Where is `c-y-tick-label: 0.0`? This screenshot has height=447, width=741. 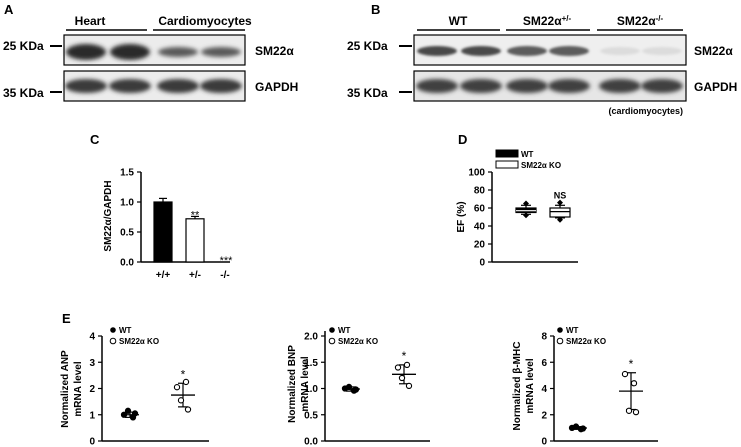 c-y-tick-label: 0.0 is located at coordinates (127, 263).